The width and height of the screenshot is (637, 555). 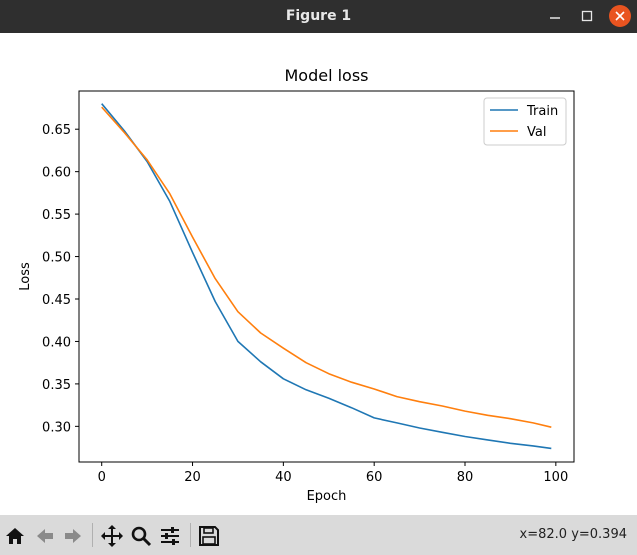 I want to click on save-button, so click(x=209, y=536).